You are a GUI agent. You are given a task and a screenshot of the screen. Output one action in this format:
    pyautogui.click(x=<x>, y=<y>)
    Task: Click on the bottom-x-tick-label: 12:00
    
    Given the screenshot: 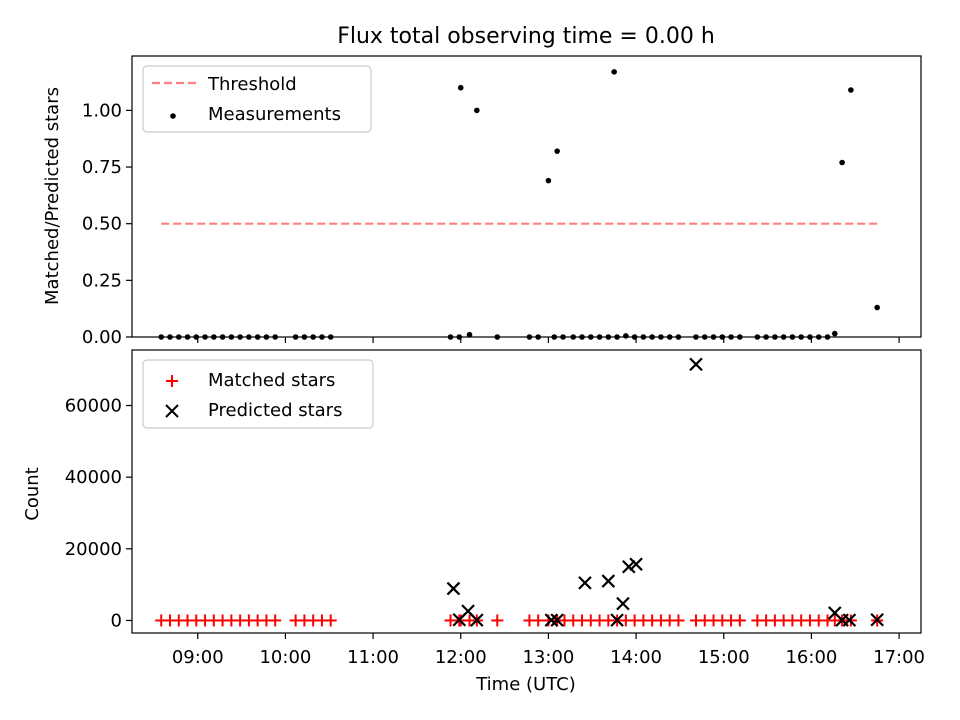 What is the action you would take?
    pyautogui.click(x=461, y=657)
    